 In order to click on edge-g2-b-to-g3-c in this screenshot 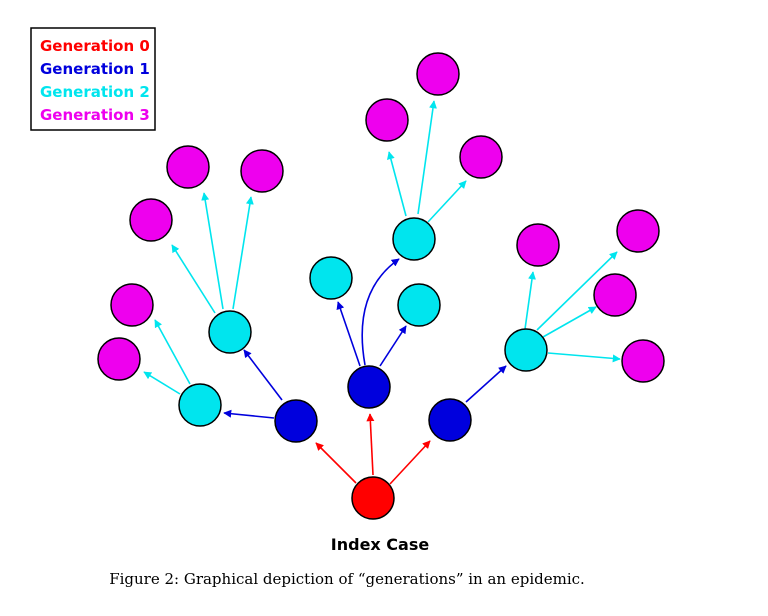, I will do `click(243, 253)`.